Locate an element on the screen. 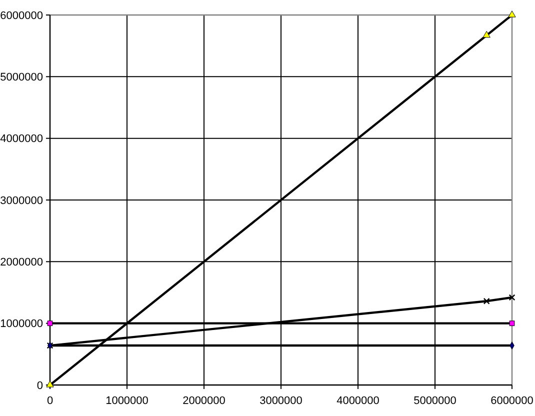  x-tick-label: 5000000 is located at coordinates (435, 401).